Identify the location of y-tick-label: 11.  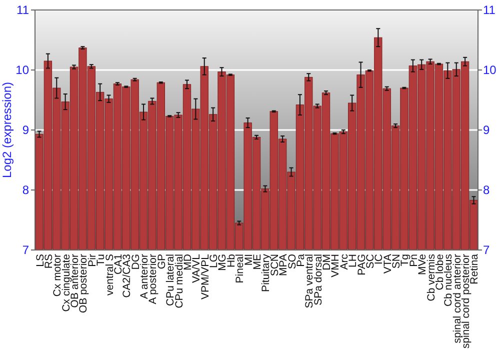
(23, 10).